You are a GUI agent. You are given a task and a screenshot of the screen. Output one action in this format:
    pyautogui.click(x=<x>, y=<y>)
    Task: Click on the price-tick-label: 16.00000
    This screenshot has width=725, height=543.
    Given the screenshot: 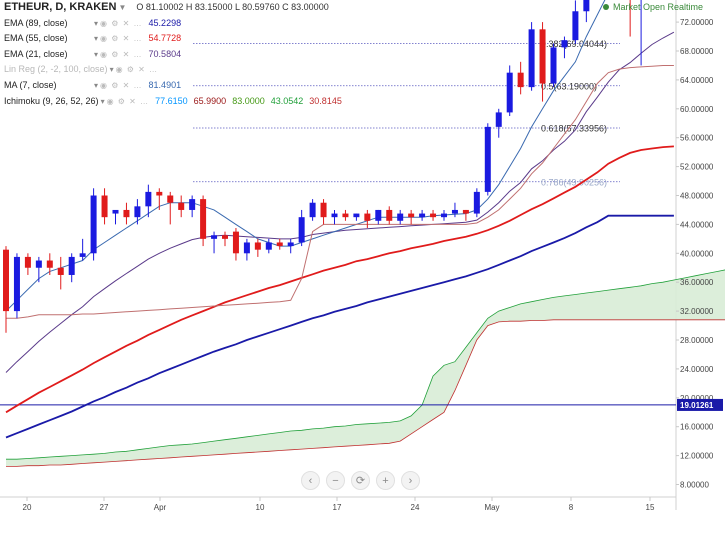 What is the action you would take?
    pyautogui.click(x=697, y=427)
    